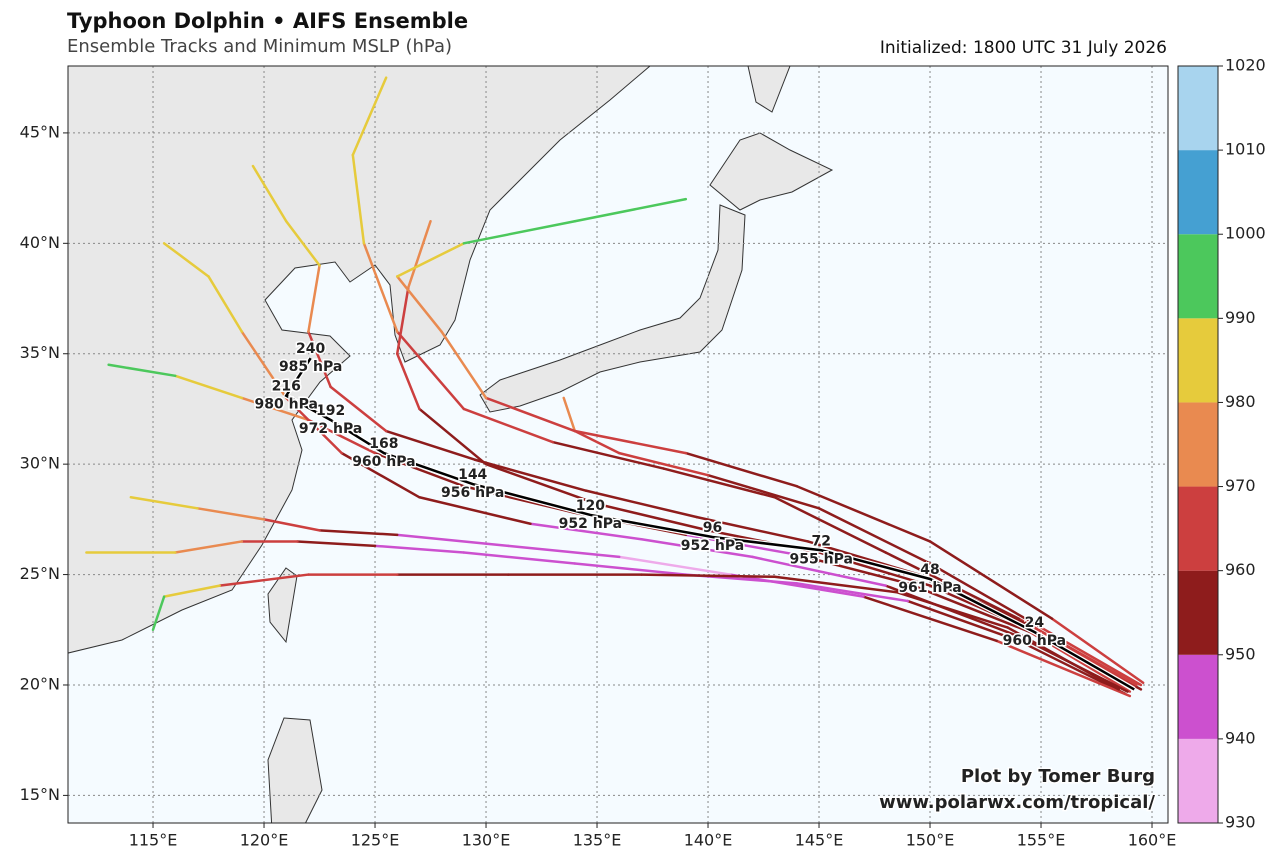 This screenshot has height=861, width=1280. I want to click on pressure-label: 952 hPa, so click(712, 546).